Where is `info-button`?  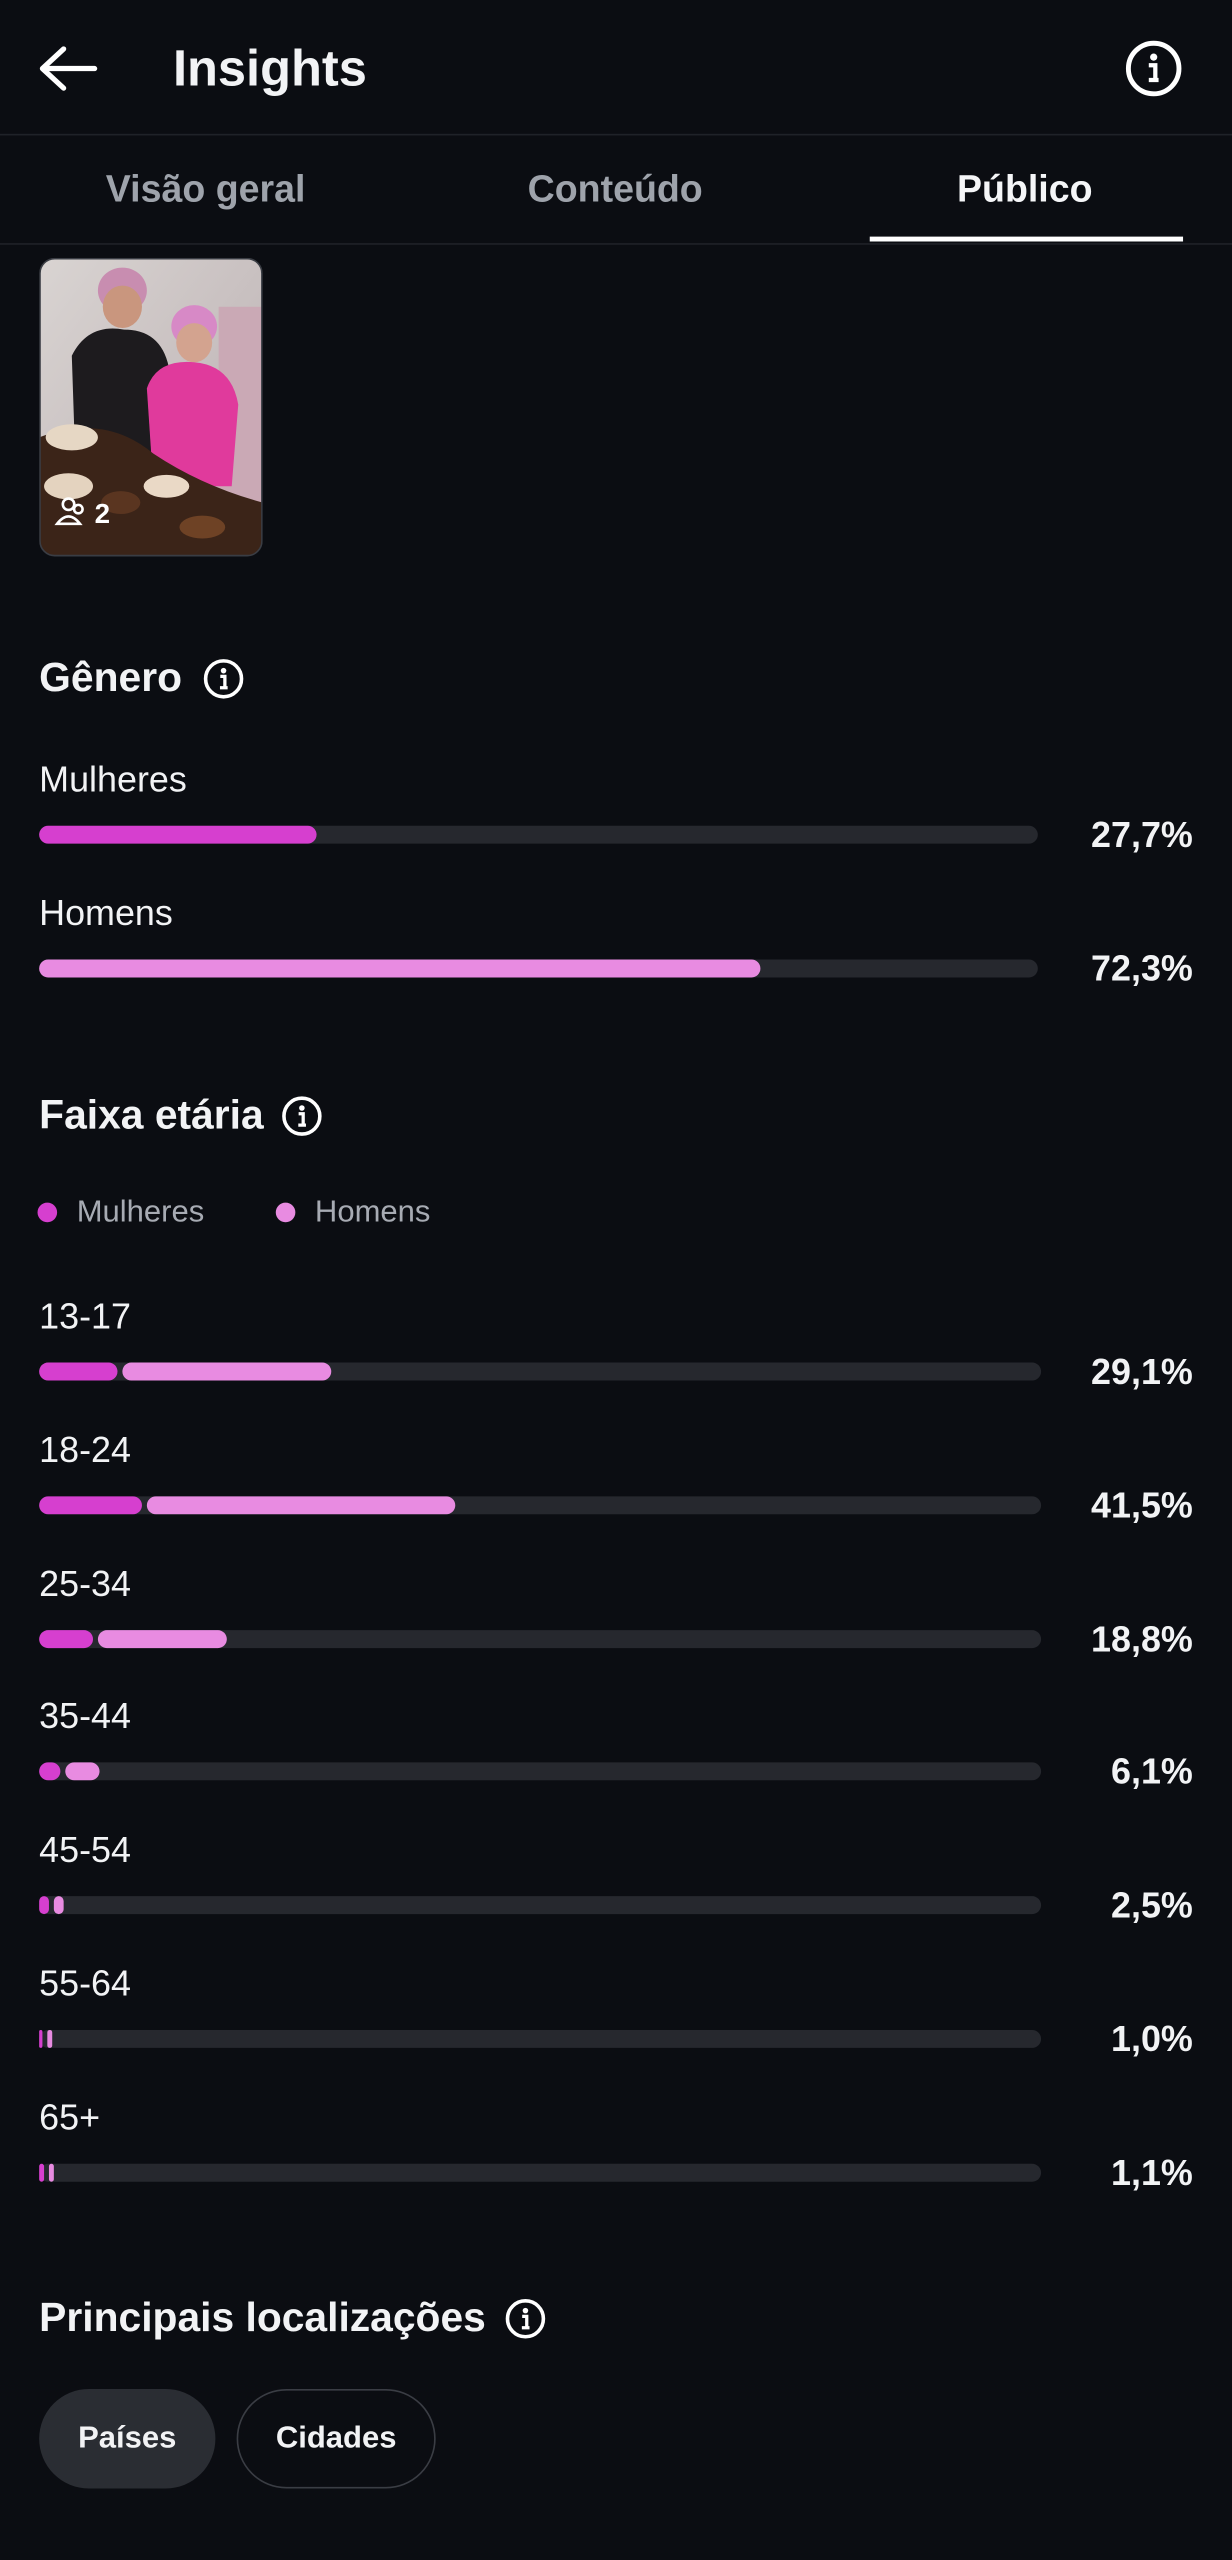 info-button is located at coordinates (1153, 68).